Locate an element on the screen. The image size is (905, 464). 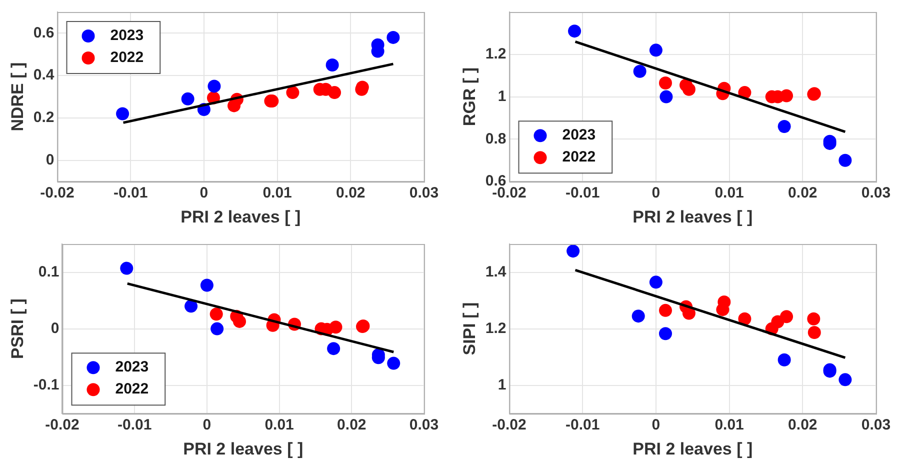
y-tick-label: 0.6 is located at coordinates (43, 33).